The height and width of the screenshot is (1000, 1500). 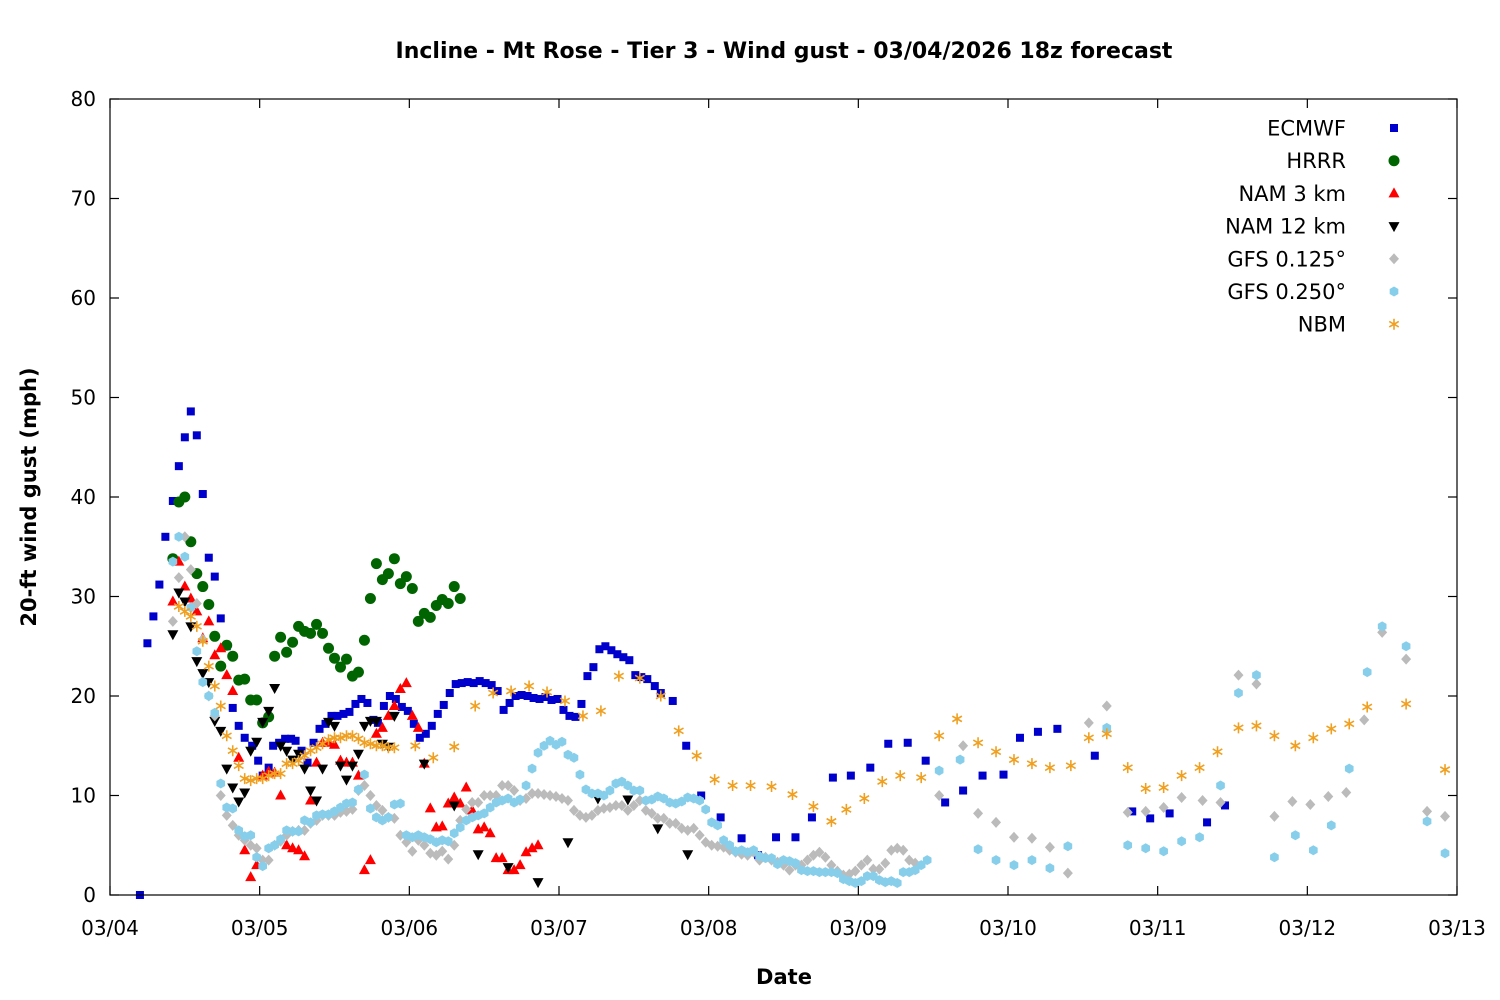 I want to click on legend-item-hrrr: HRRR, so click(x=1343, y=161).